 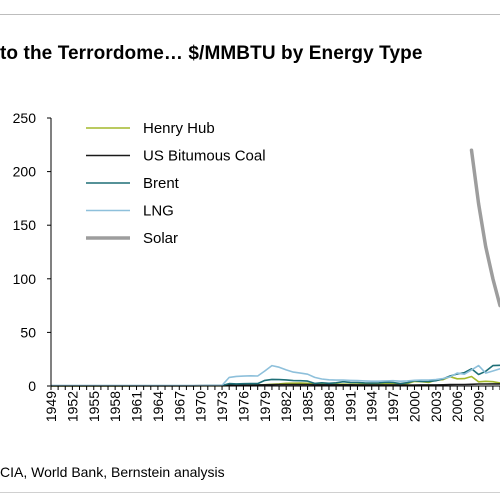 What do you see at coordinates (112, 472) in the screenshot?
I see `source-note: CIA, World Bank, Bernstein analysis` at bounding box center [112, 472].